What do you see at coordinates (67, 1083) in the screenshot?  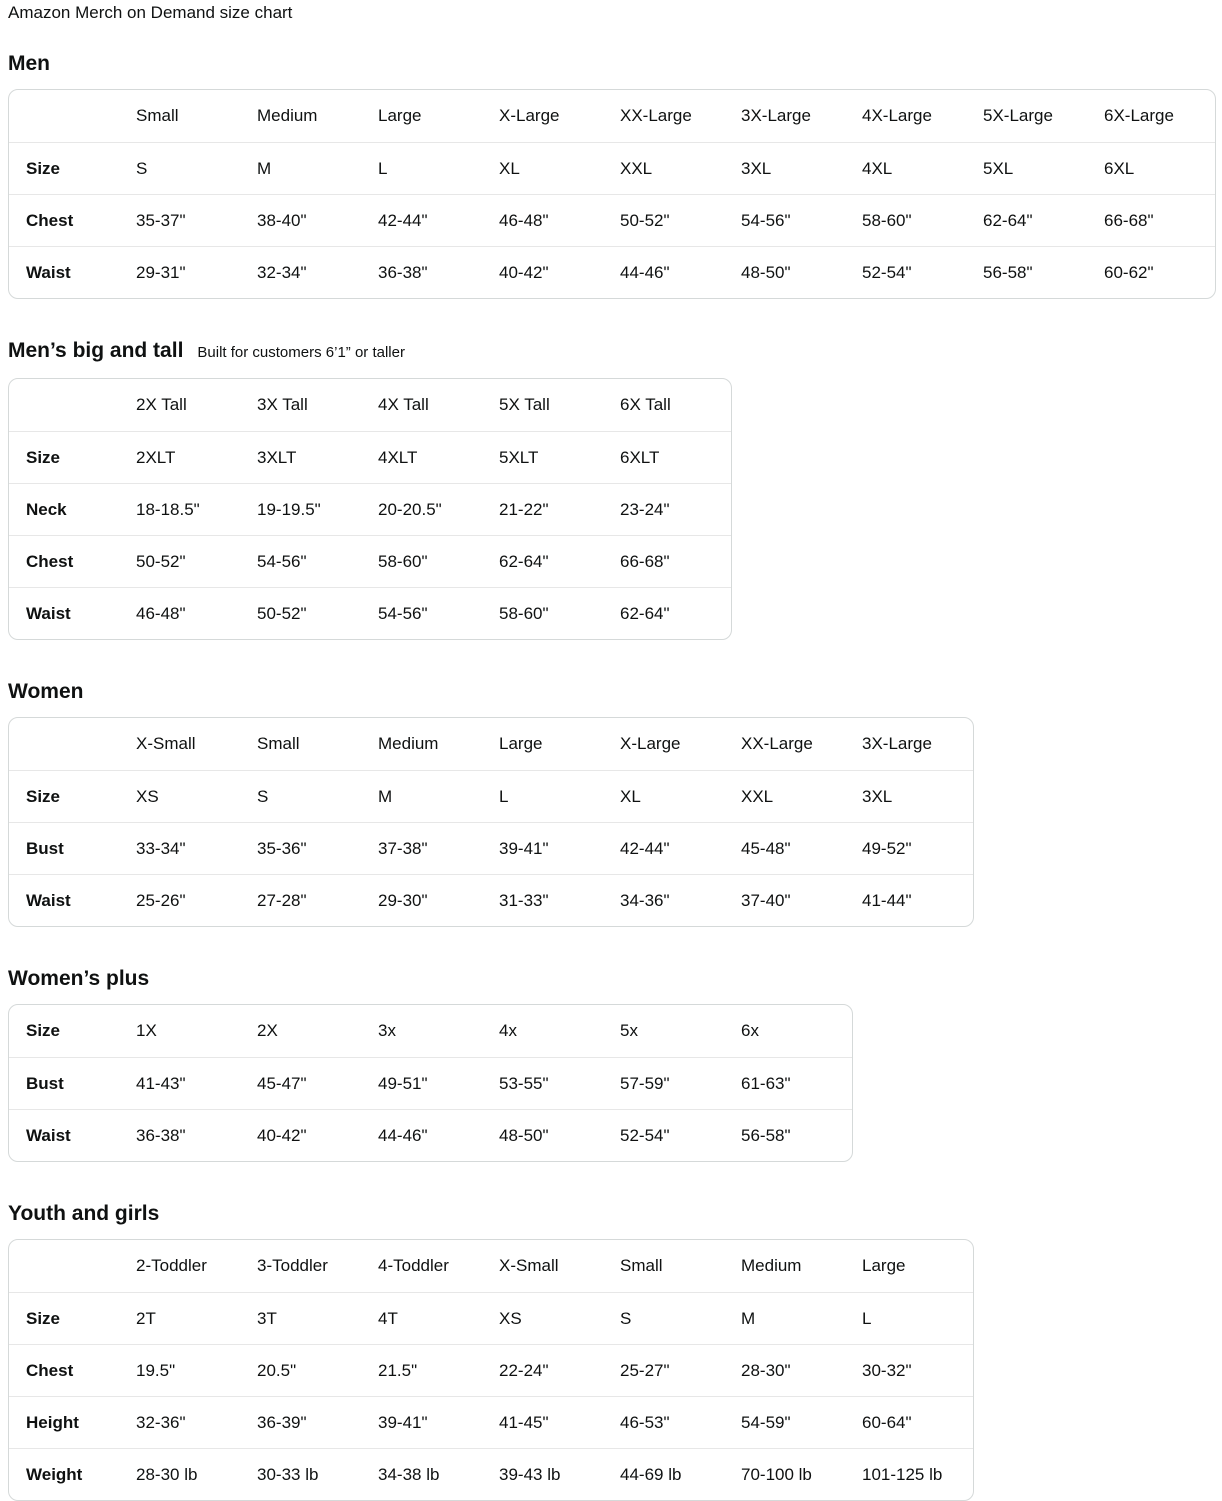 I see `row-label-cell: Bust` at bounding box center [67, 1083].